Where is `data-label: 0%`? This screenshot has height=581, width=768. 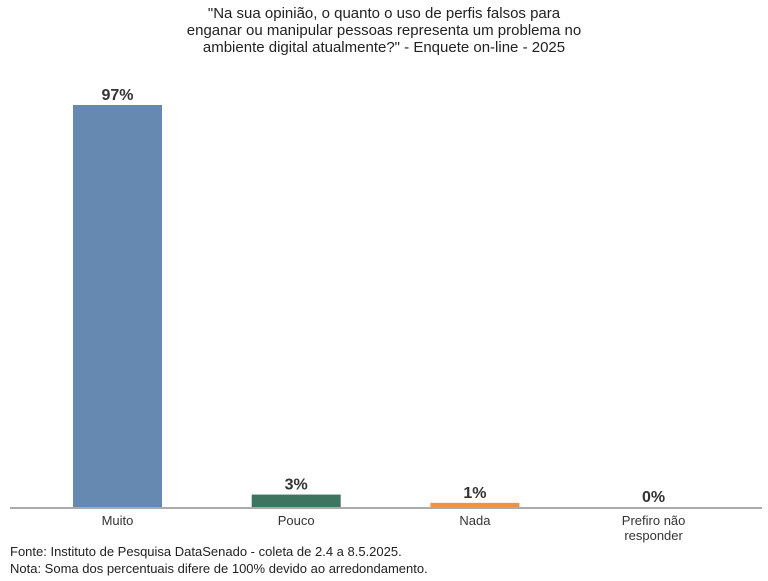
data-label: 0% is located at coordinates (653, 497).